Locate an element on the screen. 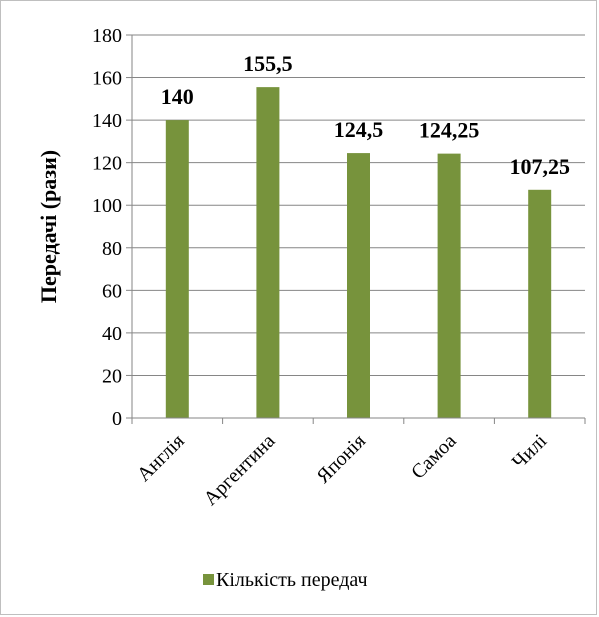 The height and width of the screenshot is (617, 599). y-tick-label: 20 is located at coordinates (112, 376).